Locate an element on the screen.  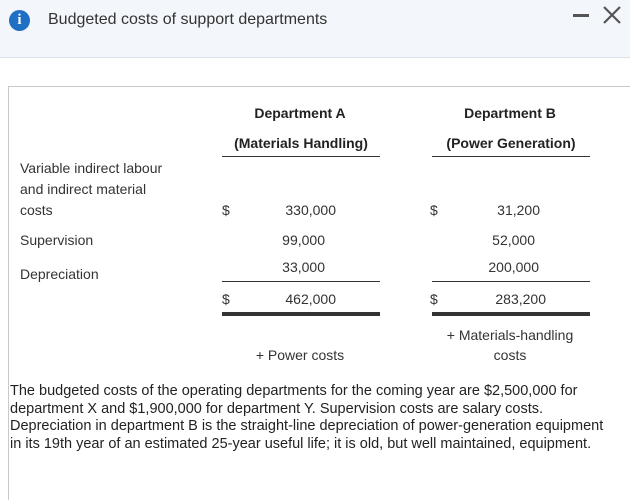
row-label-line: Variable indirect labour is located at coordinates (91, 168).